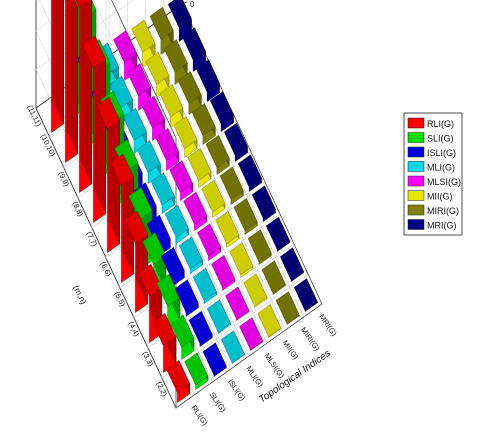 This screenshot has width=480, height=433. What do you see at coordinates (184, 3) in the screenshot?
I see `z-tick` at bounding box center [184, 3].